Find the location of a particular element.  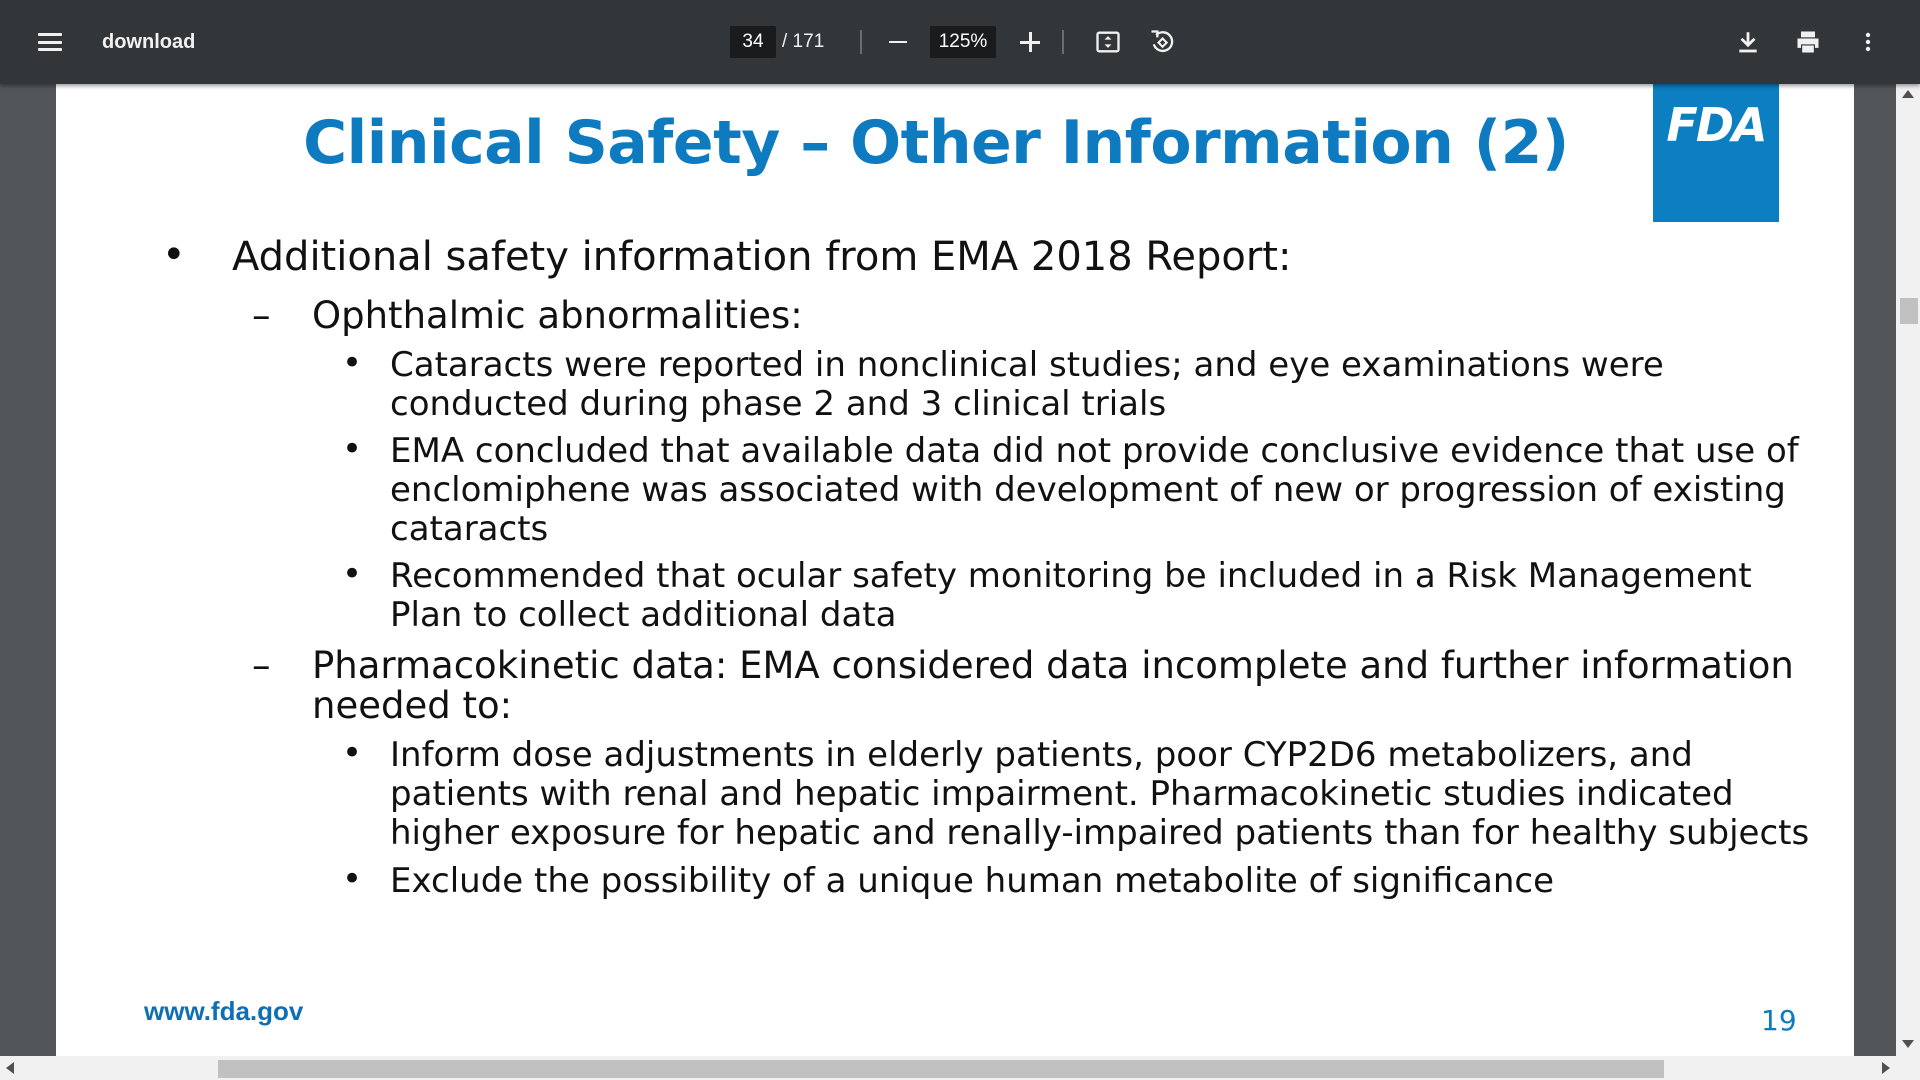

minus-icon is located at coordinates (898, 42).